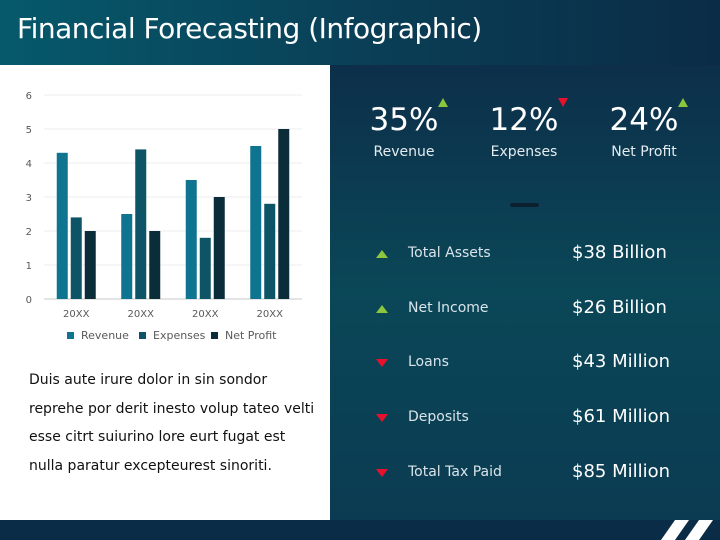  I want to click on metric-value: $26 Billion, so click(619, 307).